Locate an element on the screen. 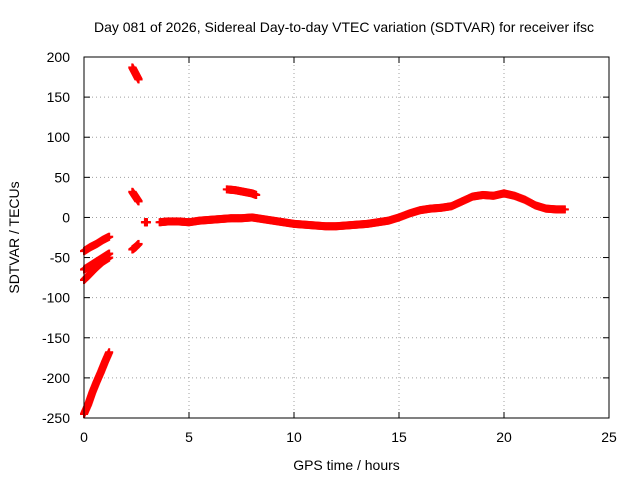 The width and height of the screenshot is (640, 480). y-tick-label: -200 is located at coordinates (56, 378).